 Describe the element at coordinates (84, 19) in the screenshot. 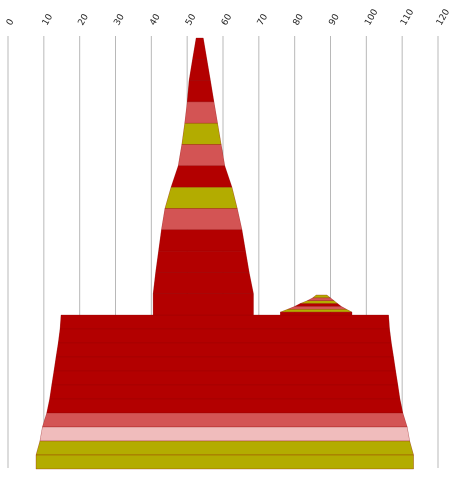

I see `x-tick-label: 20` at that location.